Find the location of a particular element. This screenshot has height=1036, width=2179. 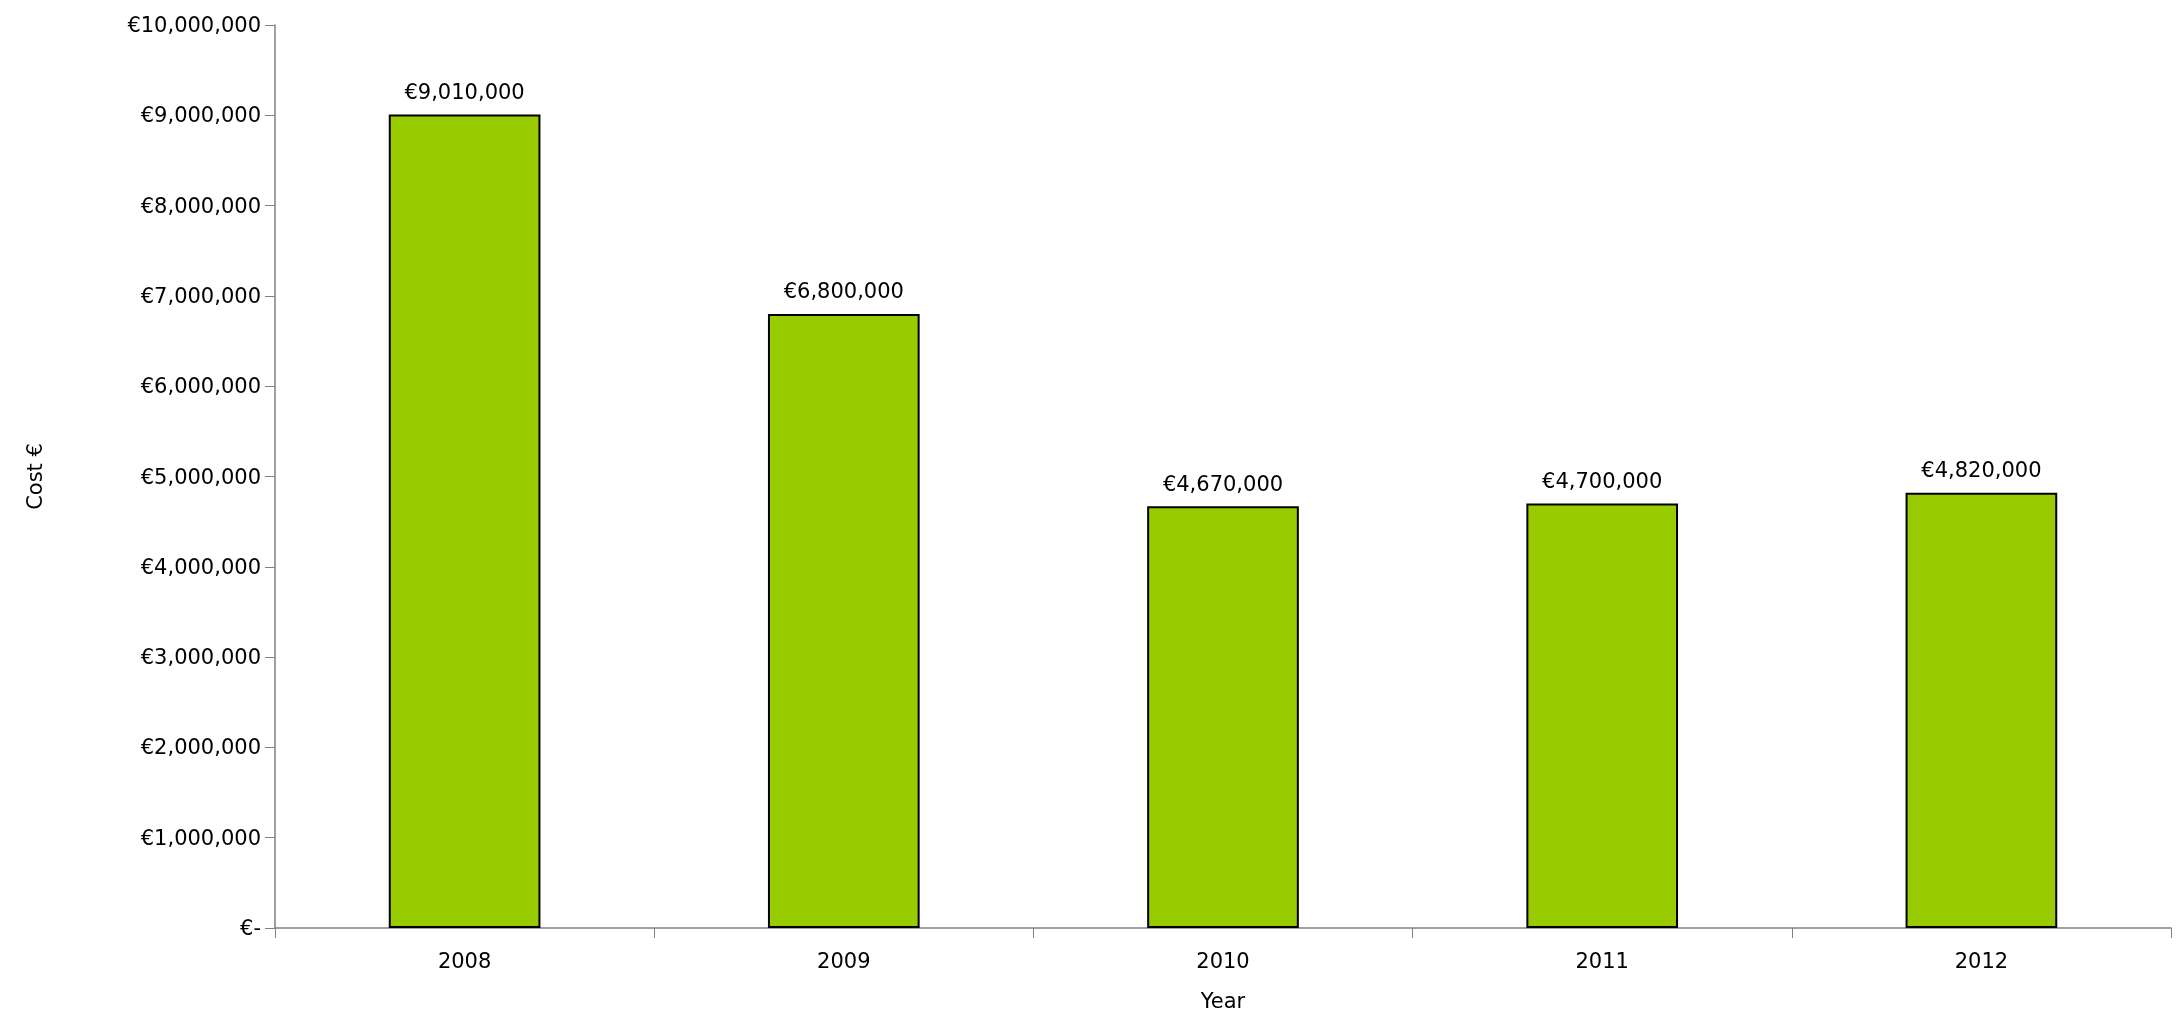

y-tick-label: €5,000,000 is located at coordinates (200, 476).